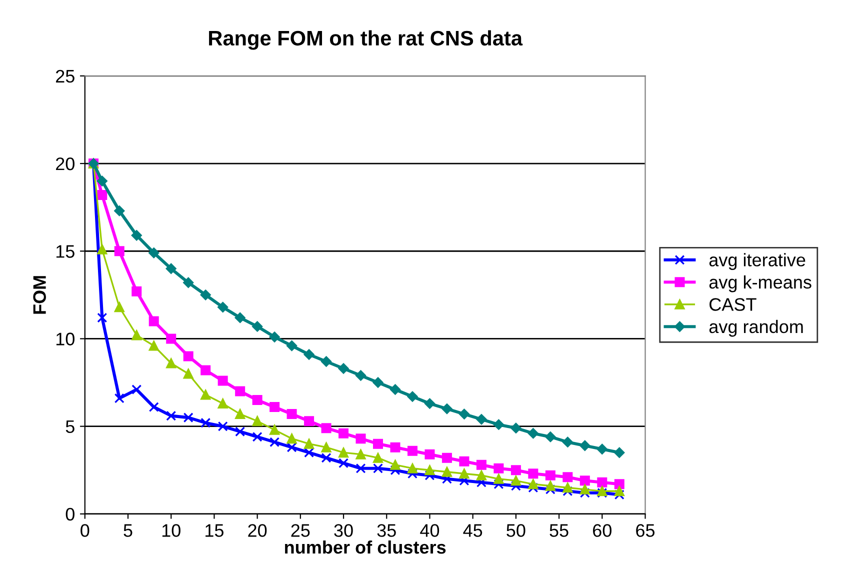 This screenshot has height=584, width=849. Describe the element at coordinates (366, 40) in the screenshot. I see `chart-title: Range FOM on the rat CNS data` at that location.